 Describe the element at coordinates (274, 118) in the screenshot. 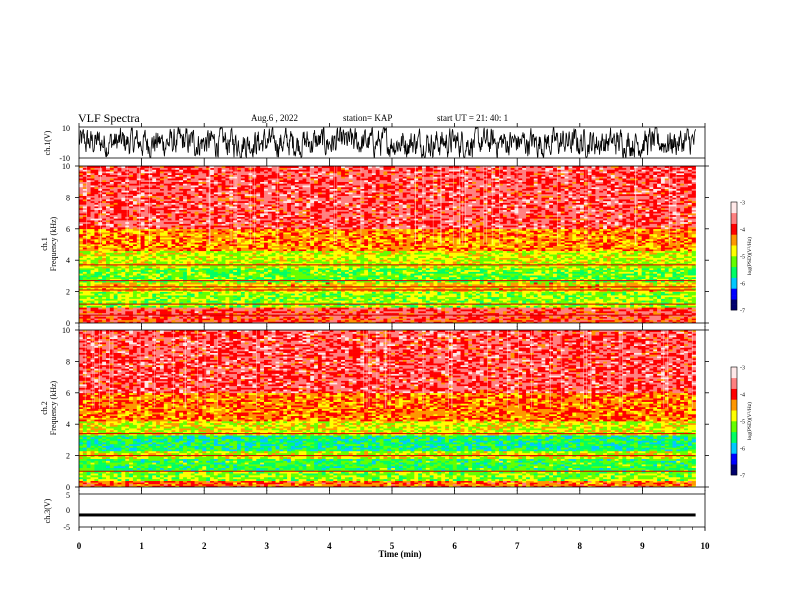

I see `date-label: Aug.6 , 2022` at that location.